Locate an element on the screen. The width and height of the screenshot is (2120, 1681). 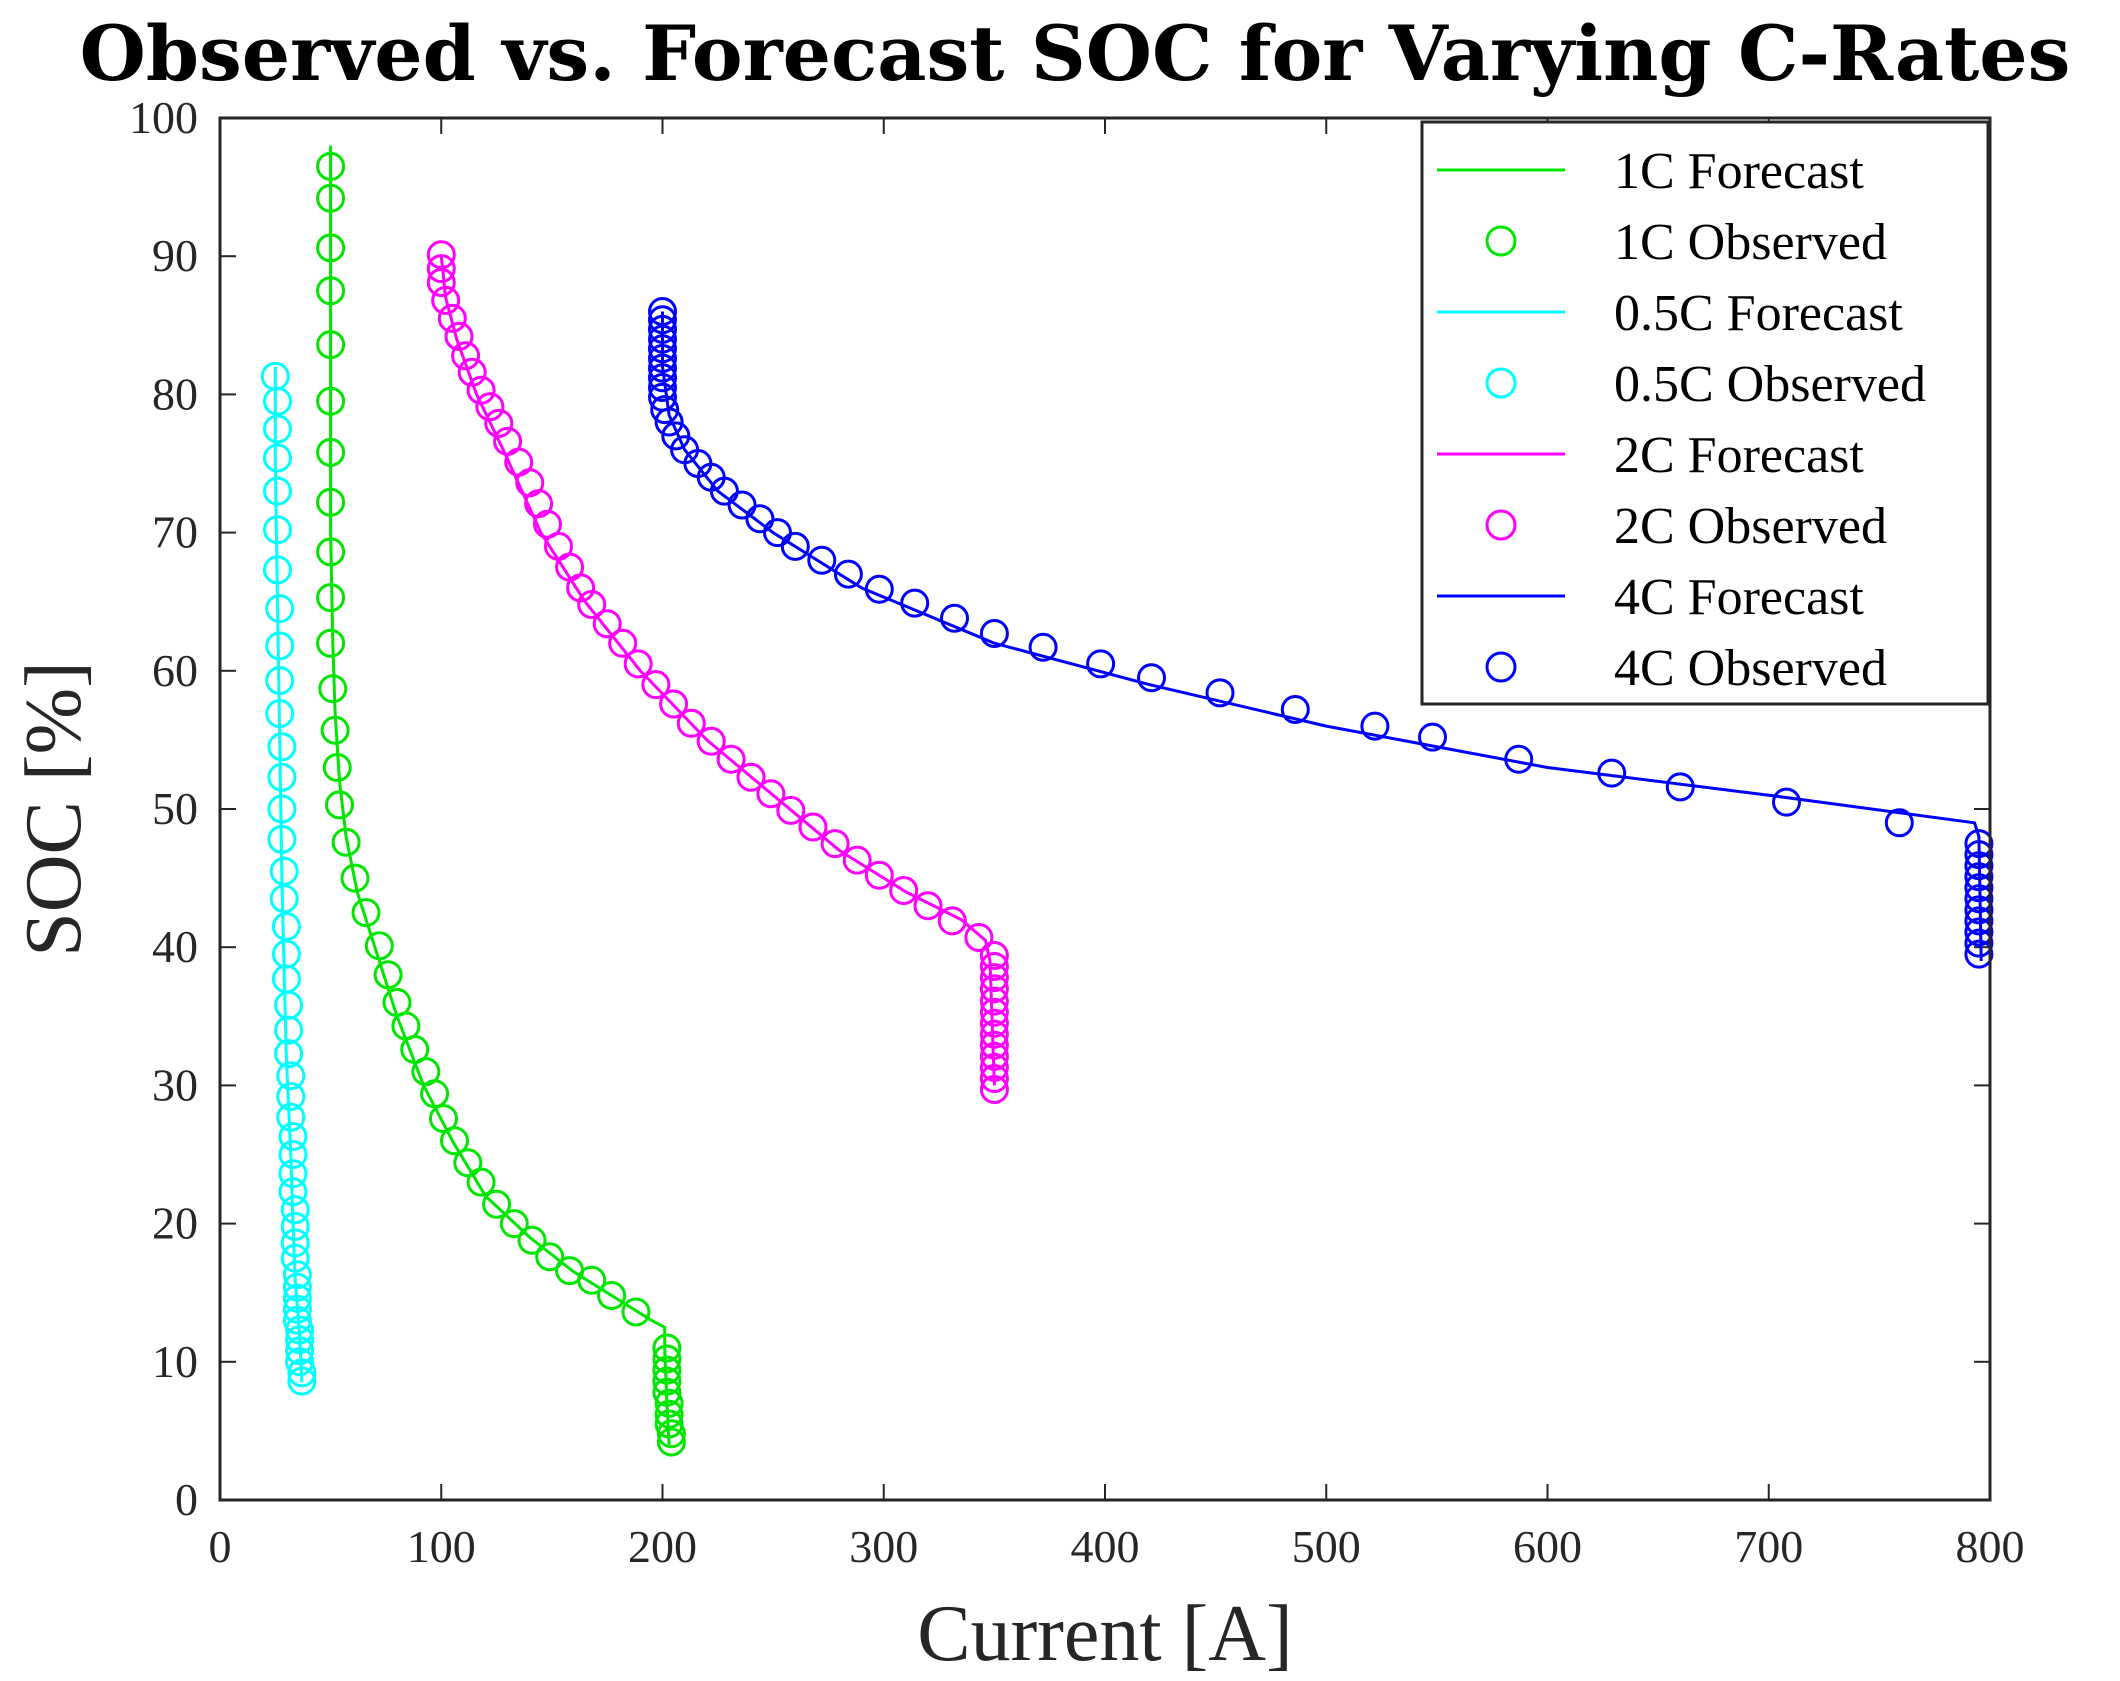
y-tick-label: 50 is located at coordinates (175, 808).